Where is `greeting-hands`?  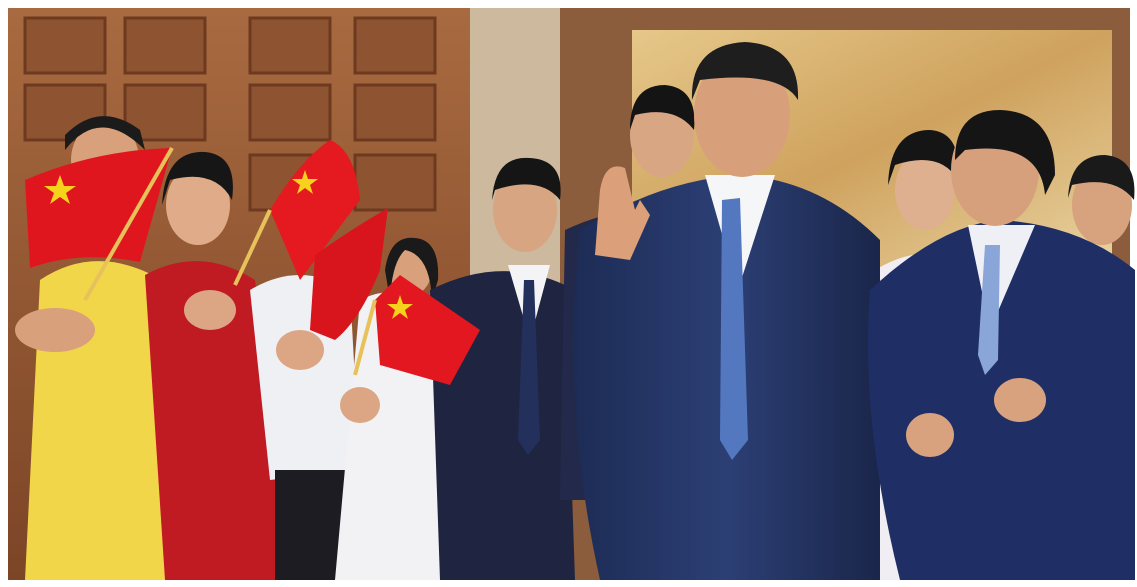
greeting-hands is located at coordinates (197, 356).